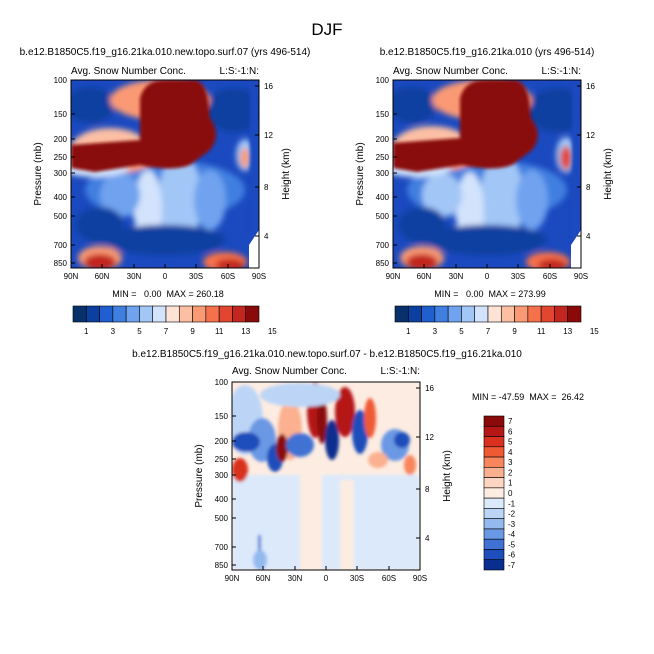 The width and height of the screenshot is (654, 654). I want to click on panel-left-xticks: 90N 60N 30N 0 30S 60S 90S, so click(165, 276).